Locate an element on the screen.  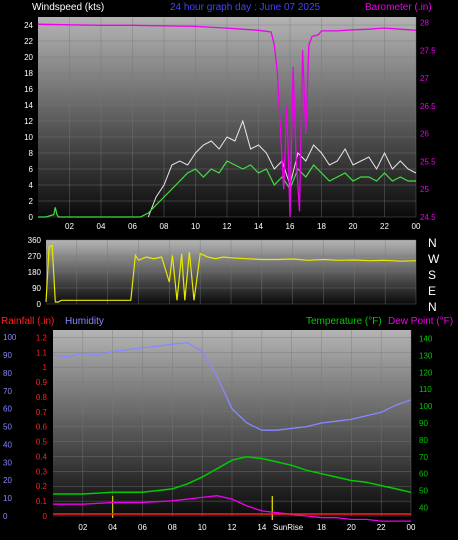
wind-x-tick-11: 00 is located at coordinates (416, 226).